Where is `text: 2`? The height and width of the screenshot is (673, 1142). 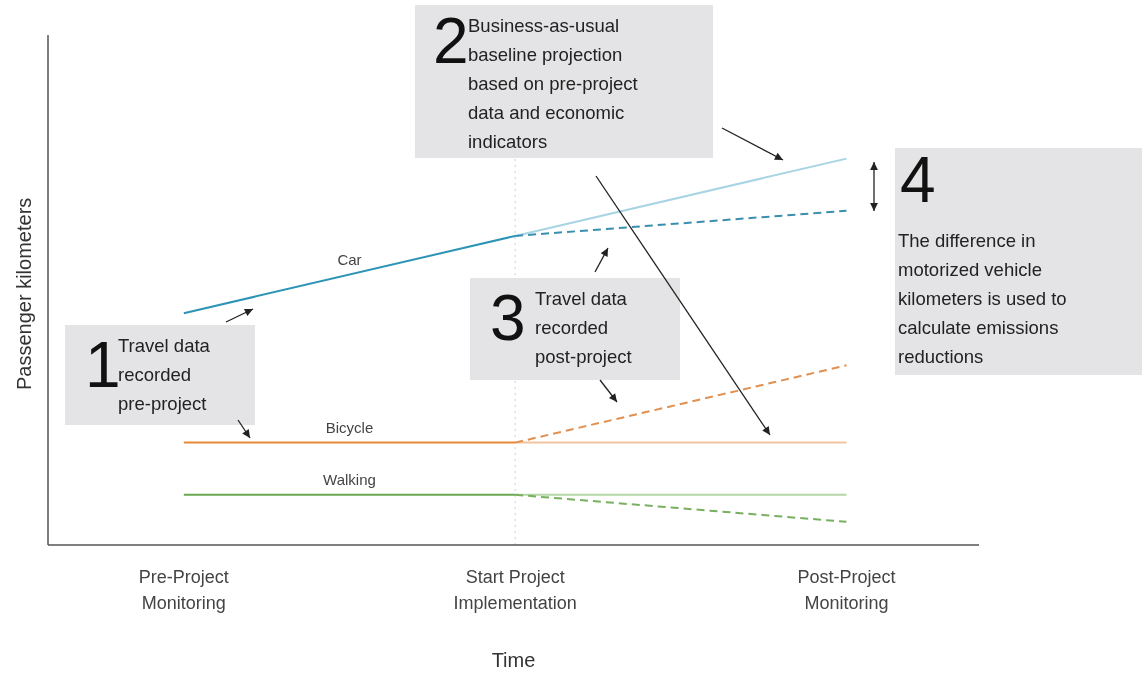
text: 2 is located at coordinates (451, 41).